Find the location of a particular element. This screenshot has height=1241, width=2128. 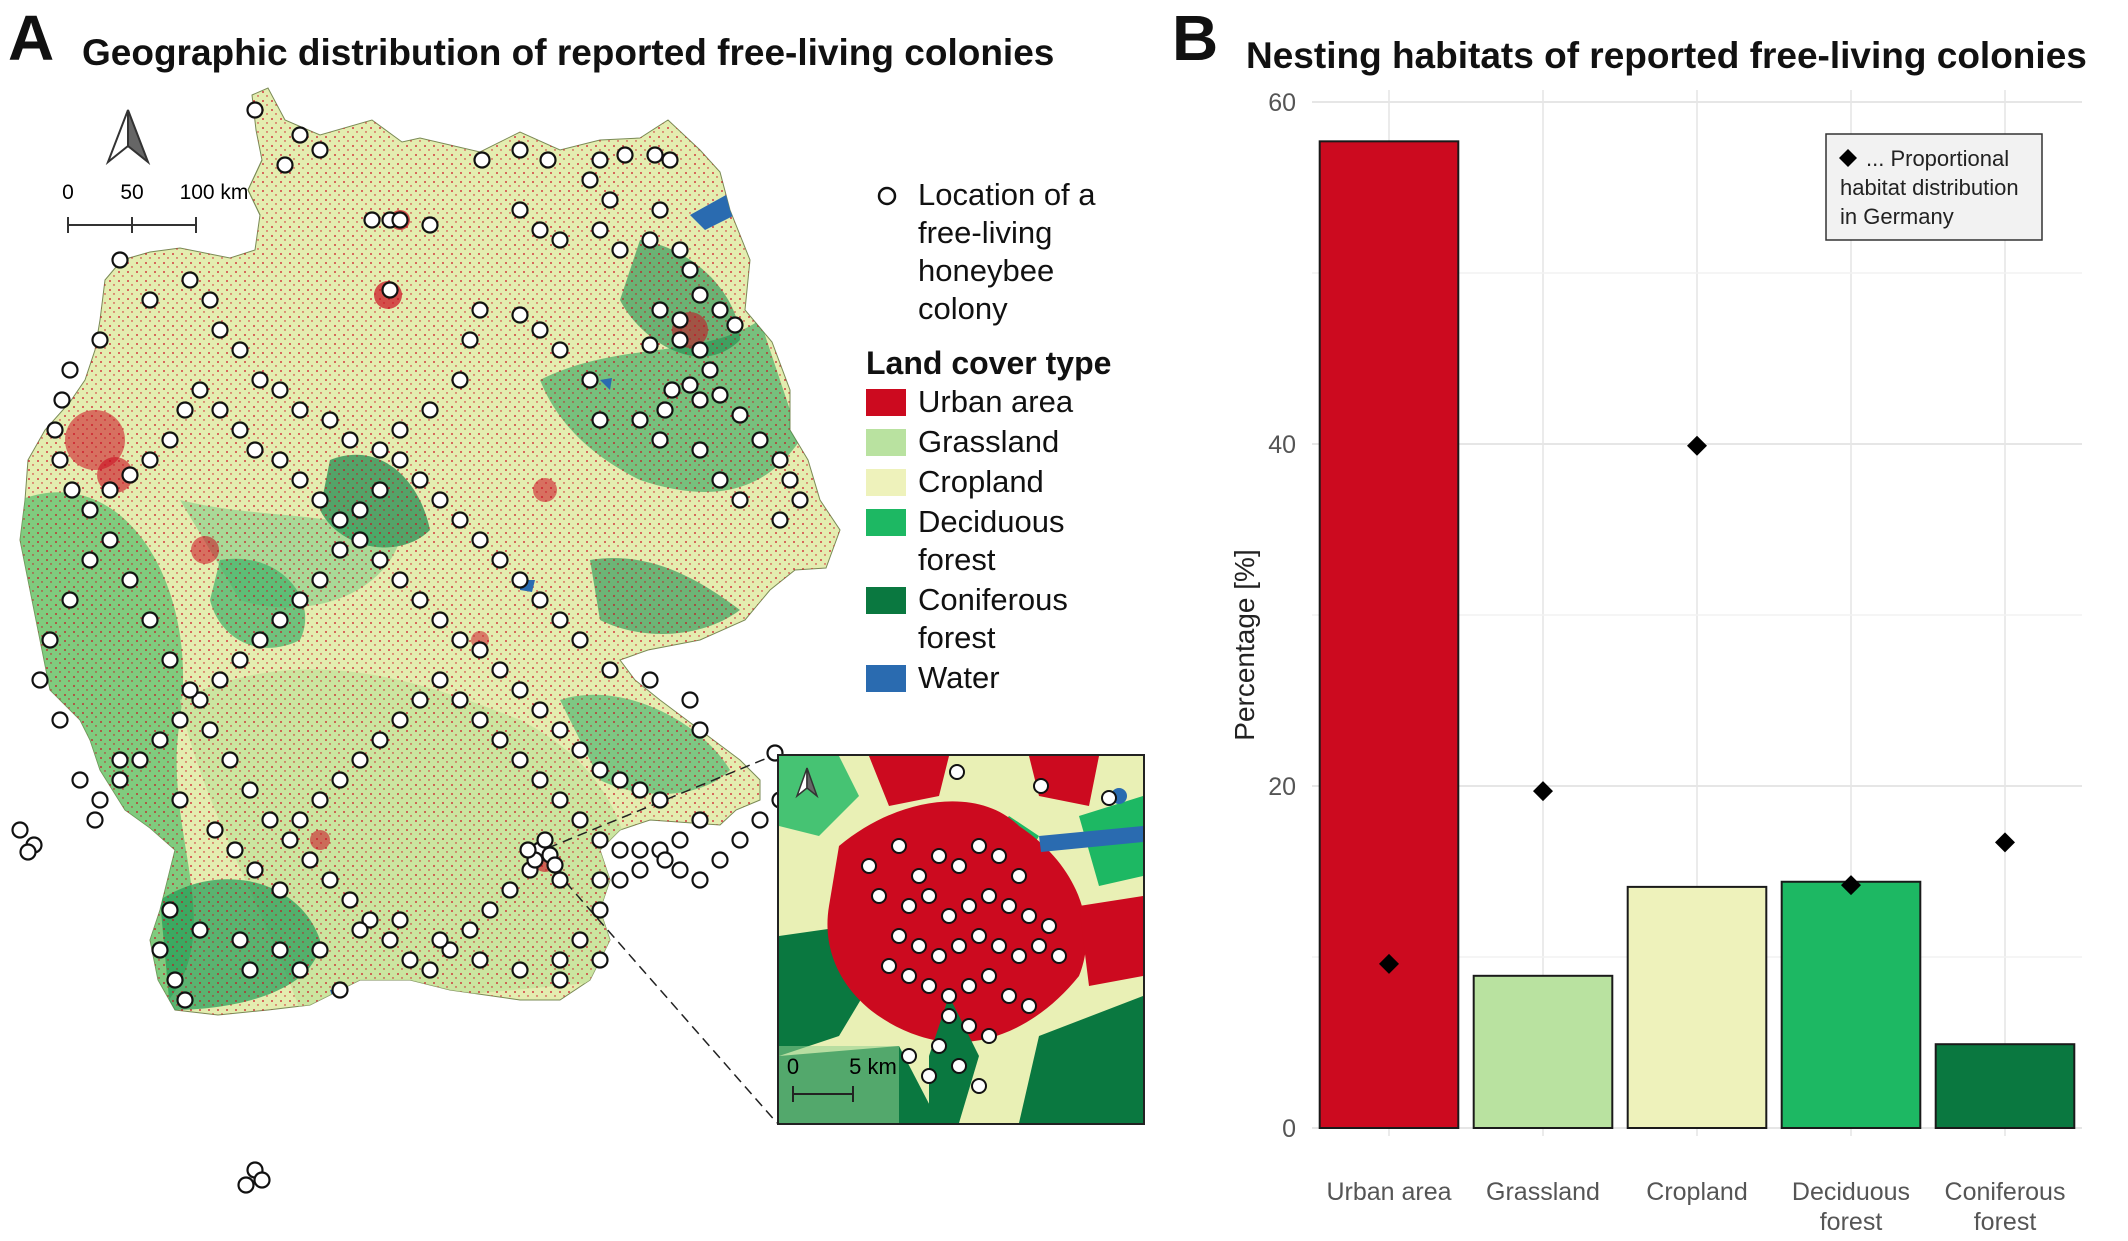

legend-swatch-water is located at coordinates (886, 678).